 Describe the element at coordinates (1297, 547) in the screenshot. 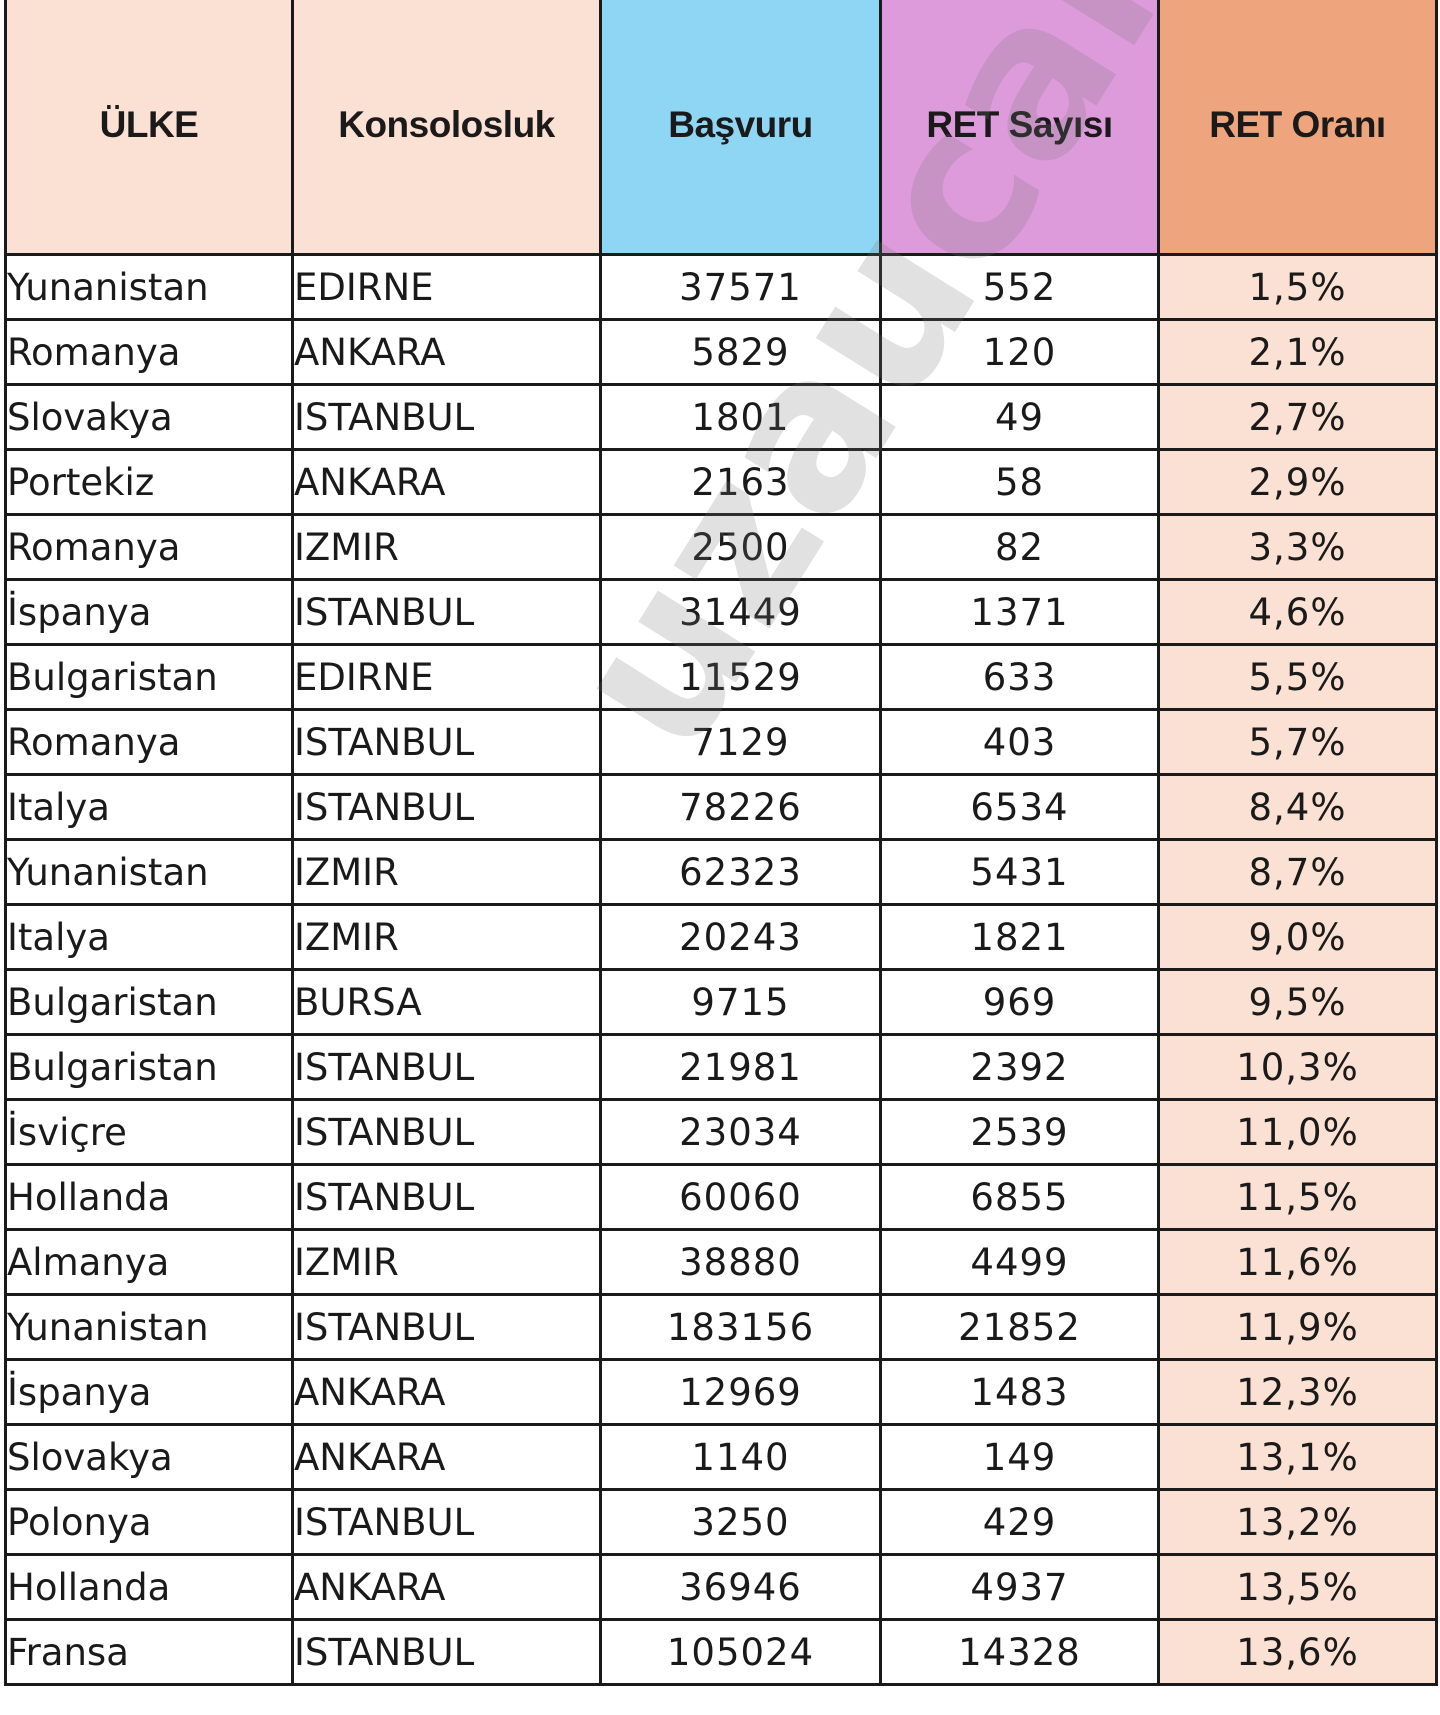

I see `cell-refusal-rate: 3,3%` at that location.